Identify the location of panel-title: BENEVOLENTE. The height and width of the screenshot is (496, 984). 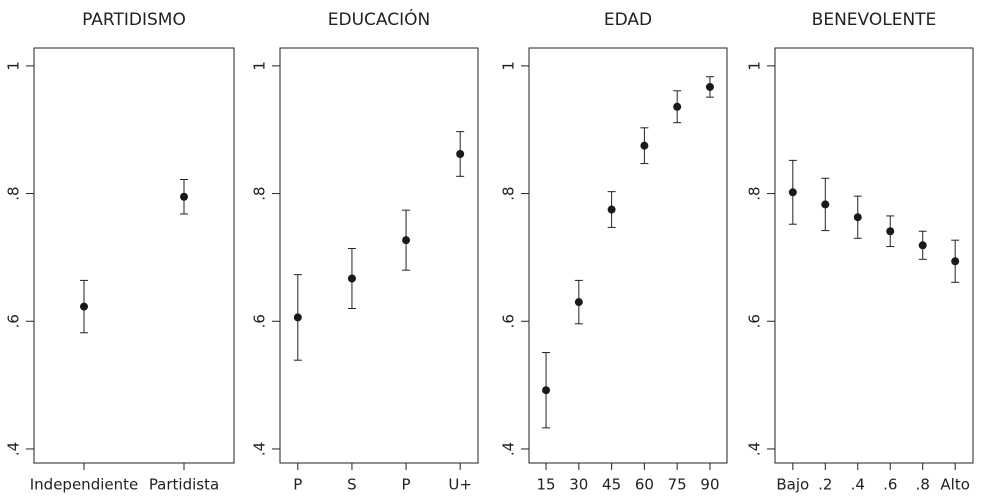
(874, 20).